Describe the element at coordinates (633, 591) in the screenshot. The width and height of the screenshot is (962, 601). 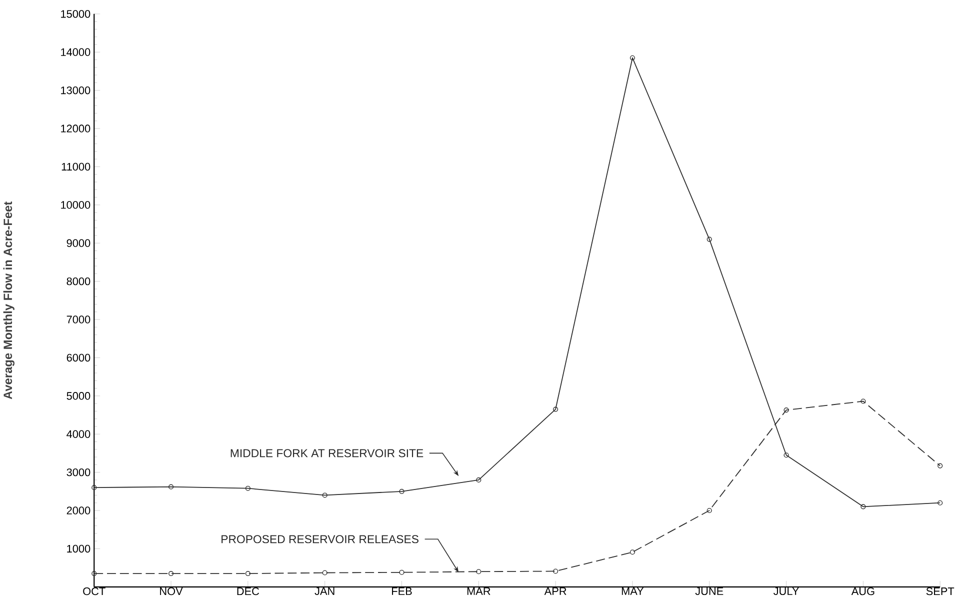
I see `x-tick-label: MAY` at that location.